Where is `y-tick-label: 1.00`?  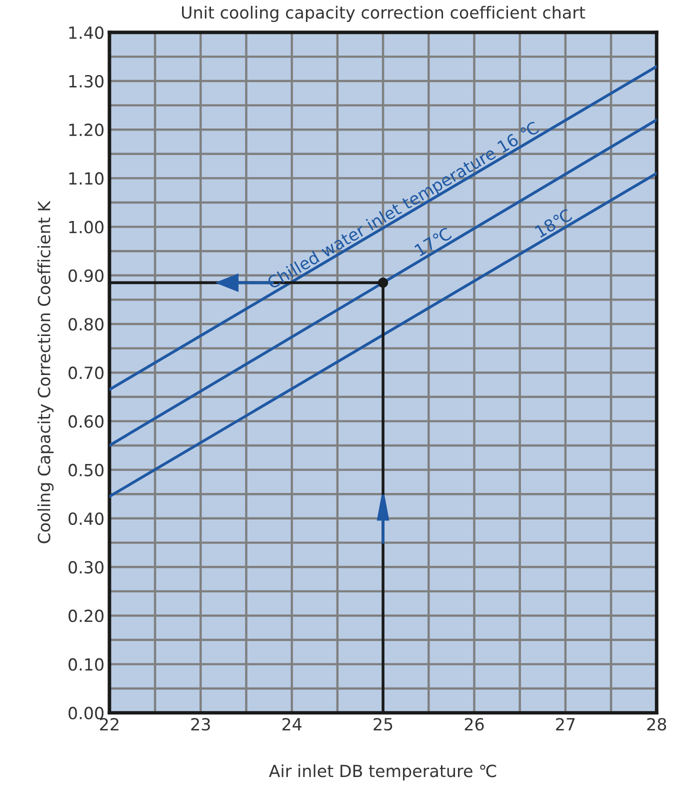
y-tick-label: 1.00 is located at coordinates (86, 227).